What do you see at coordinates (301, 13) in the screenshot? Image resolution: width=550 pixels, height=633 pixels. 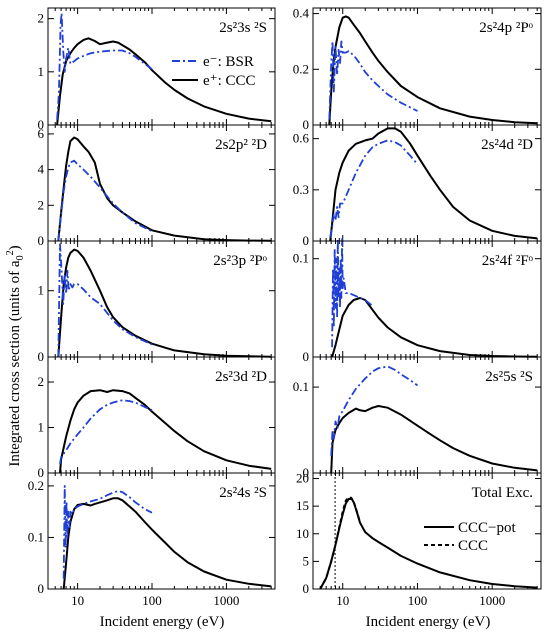 I see `y-tick-label-1: 0.4` at bounding box center [301, 13].